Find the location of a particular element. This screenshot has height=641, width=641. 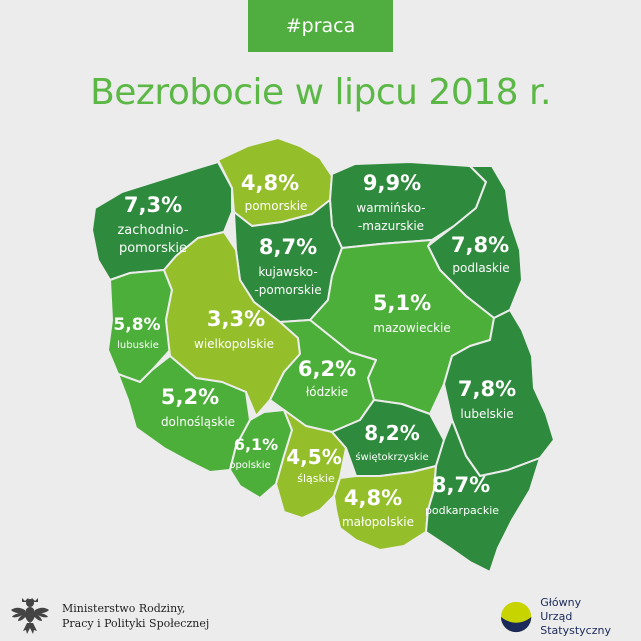

region-value-wp: 3,3% is located at coordinates (236, 319).